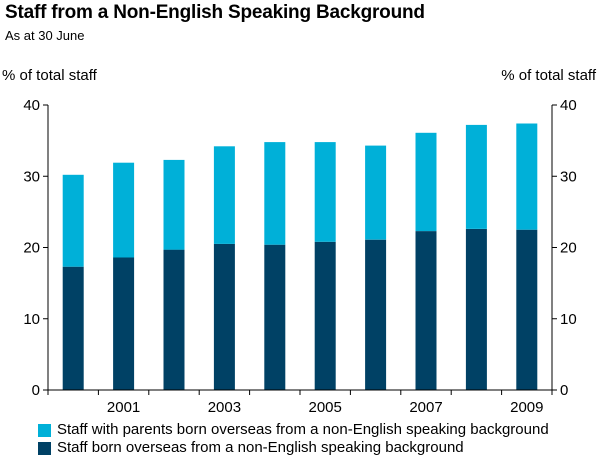  What do you see at coordinates (31, 319) in the screenshot?
I see `y-tick-label-left: 10` at bounding box center [31, 319].